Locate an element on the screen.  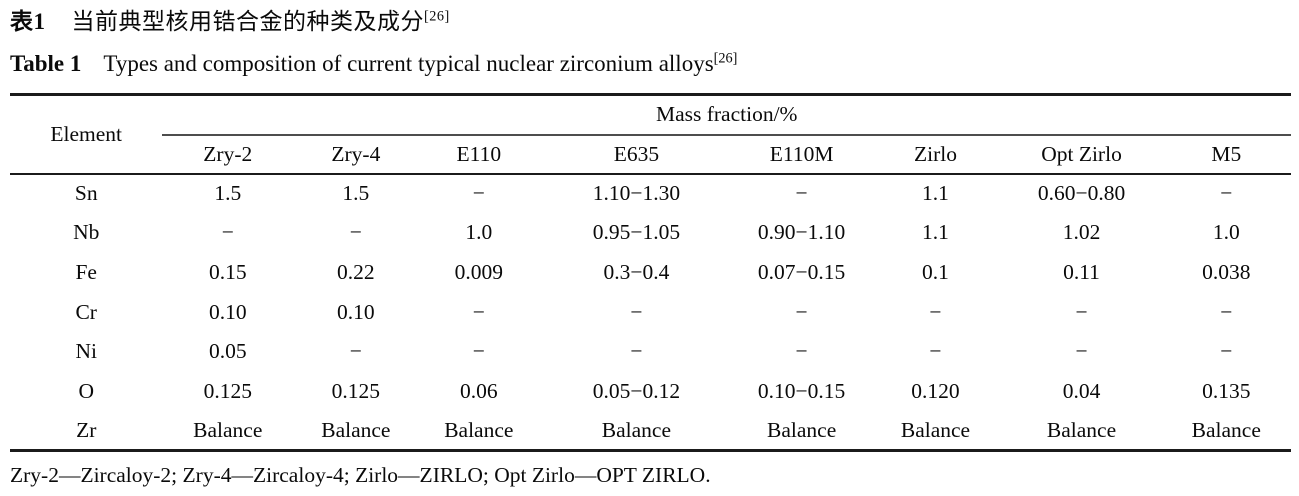
citation-ref-zh: [26] is located at coordinates (437, 16).